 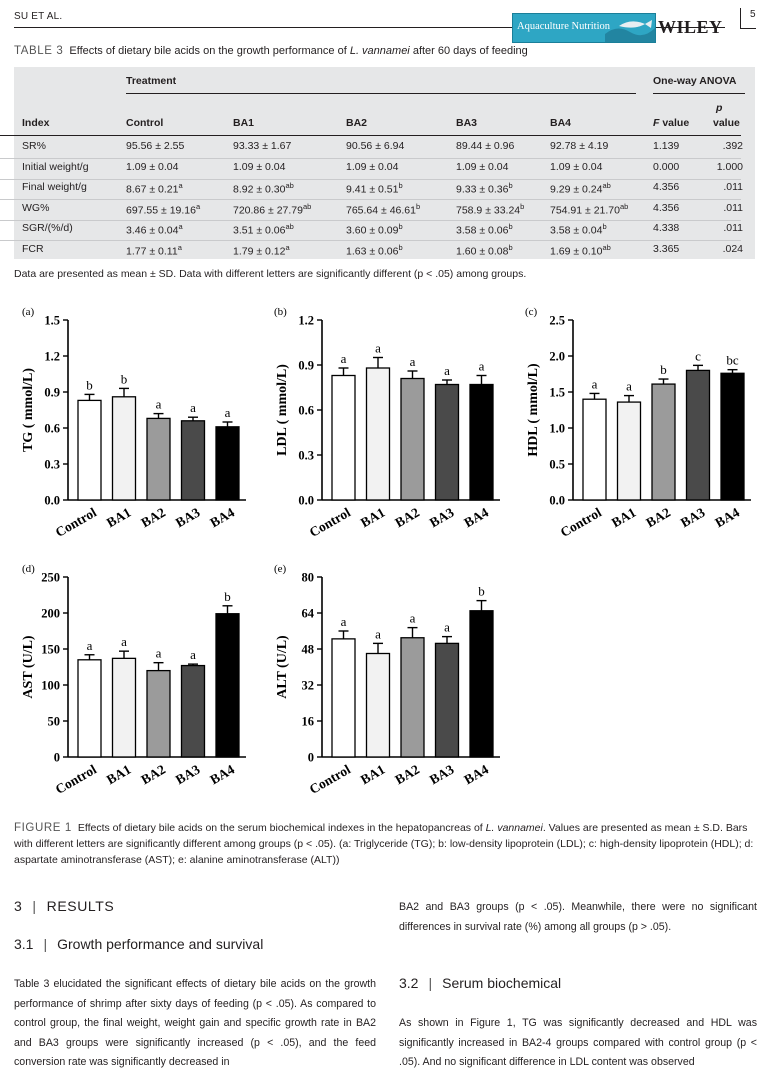 What do you see at coordinates (579, 146) in the screenshot?
I see `table-cell: 92.78 ± 4.19` at bounding box center [579, 146].